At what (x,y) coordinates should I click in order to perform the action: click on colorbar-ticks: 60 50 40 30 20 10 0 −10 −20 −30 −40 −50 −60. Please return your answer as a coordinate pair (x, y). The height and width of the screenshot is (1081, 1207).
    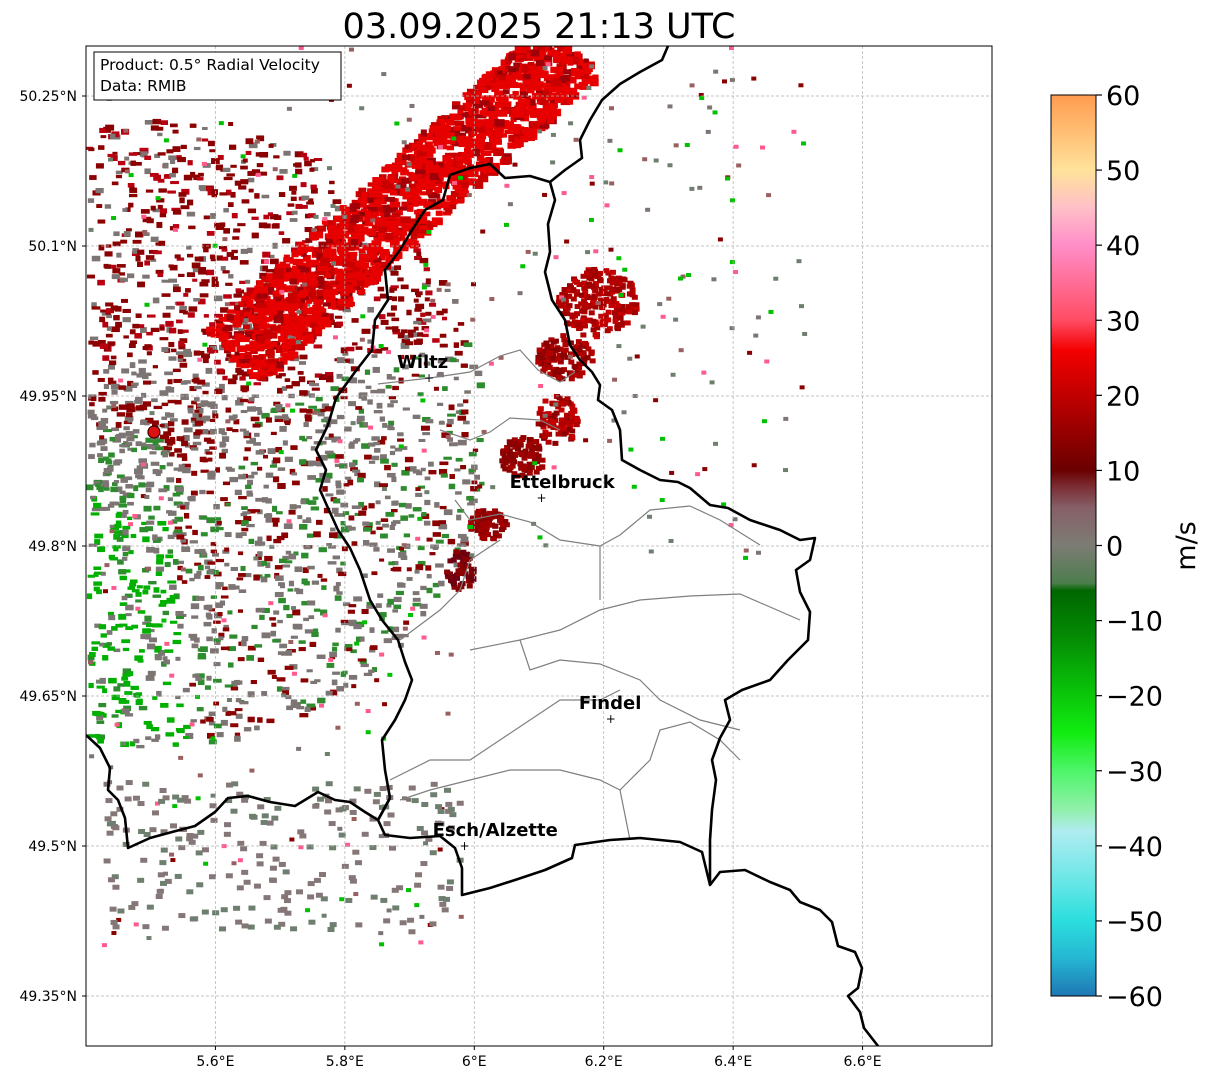
    Looking at the image, I should click on (1129, 547).